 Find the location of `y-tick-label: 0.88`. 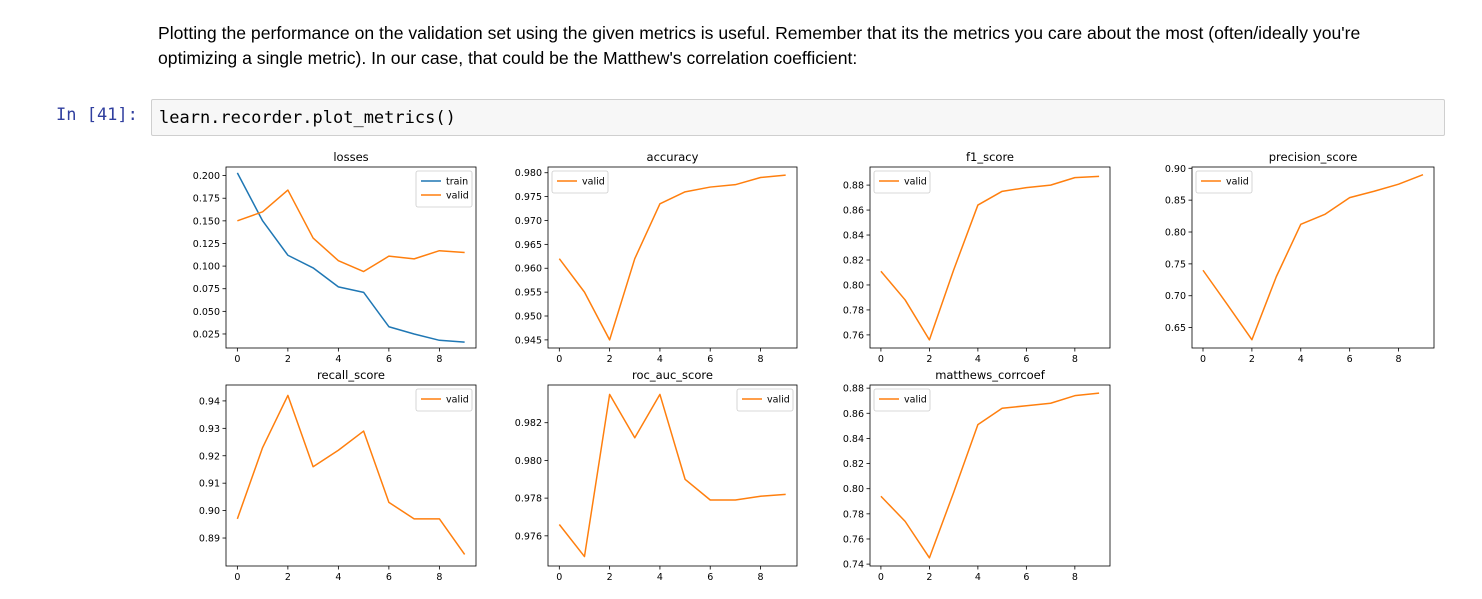

y-tick-label: 0.88 is located at coordinates (853, 186).